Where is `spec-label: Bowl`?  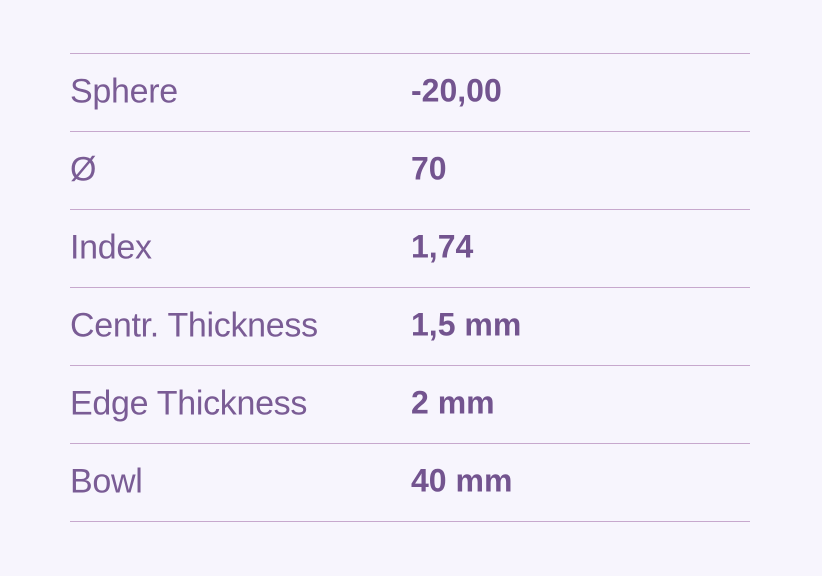 spec-label: Bowl is located at coordinates (106, 481).